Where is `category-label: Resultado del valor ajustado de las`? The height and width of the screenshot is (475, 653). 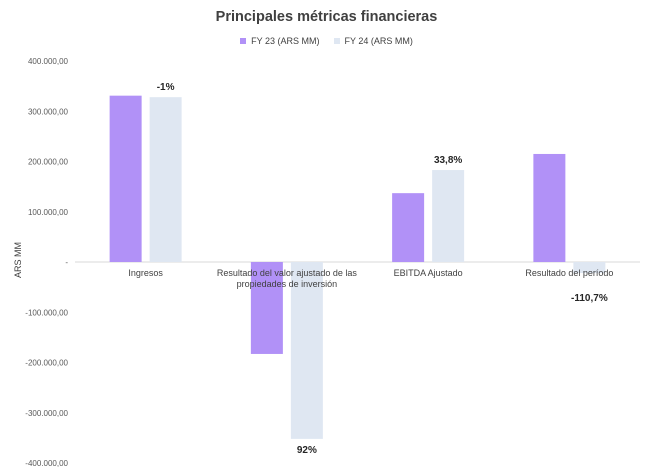 category-label: Resultado del valor ajustado de las is located at coordinates (287, 273).